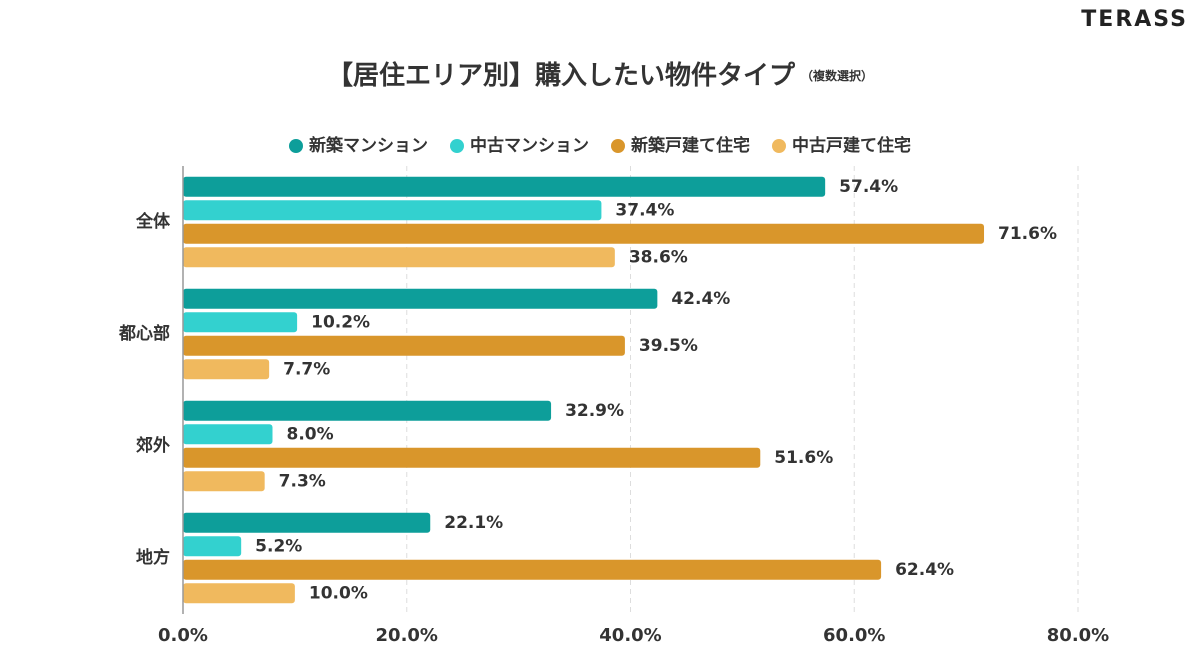  What do you see at coordinates (529, 145) in the screenshot?
I see `legend-label: 中古マンション` at bounding box center [529, 145].